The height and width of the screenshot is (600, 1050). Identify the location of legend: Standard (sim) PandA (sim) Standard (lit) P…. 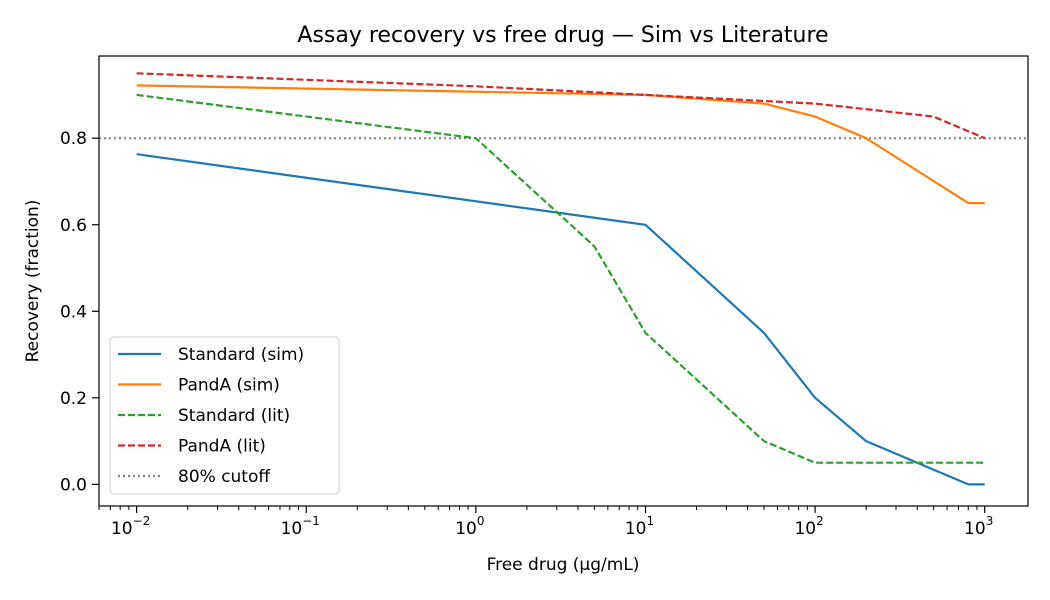
(224, 415).